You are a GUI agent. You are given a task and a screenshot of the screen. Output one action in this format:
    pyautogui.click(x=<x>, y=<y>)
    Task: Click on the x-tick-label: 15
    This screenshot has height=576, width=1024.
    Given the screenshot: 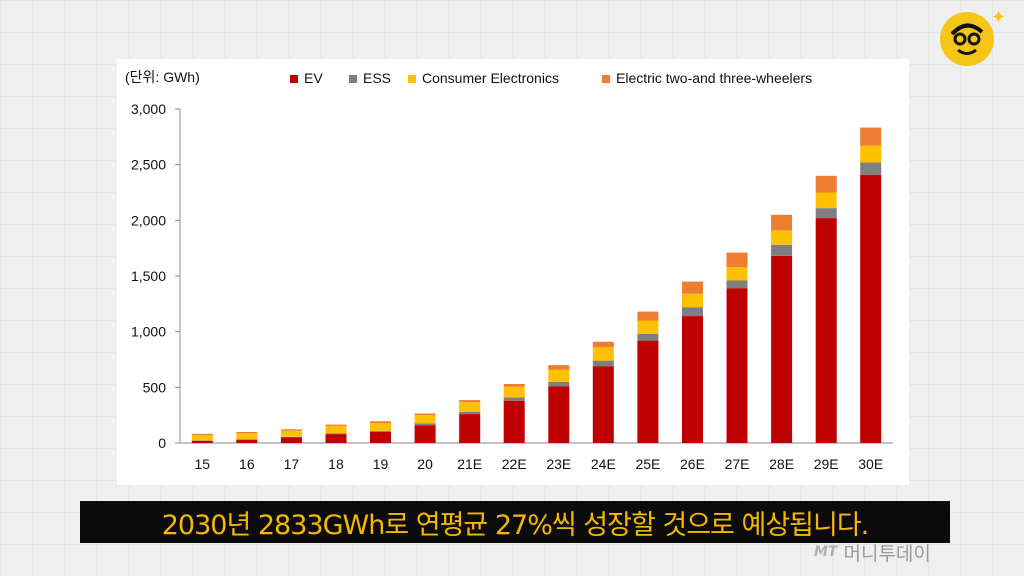 What is the action you would take?
    pyautogui.click(x=202, y=464)
    